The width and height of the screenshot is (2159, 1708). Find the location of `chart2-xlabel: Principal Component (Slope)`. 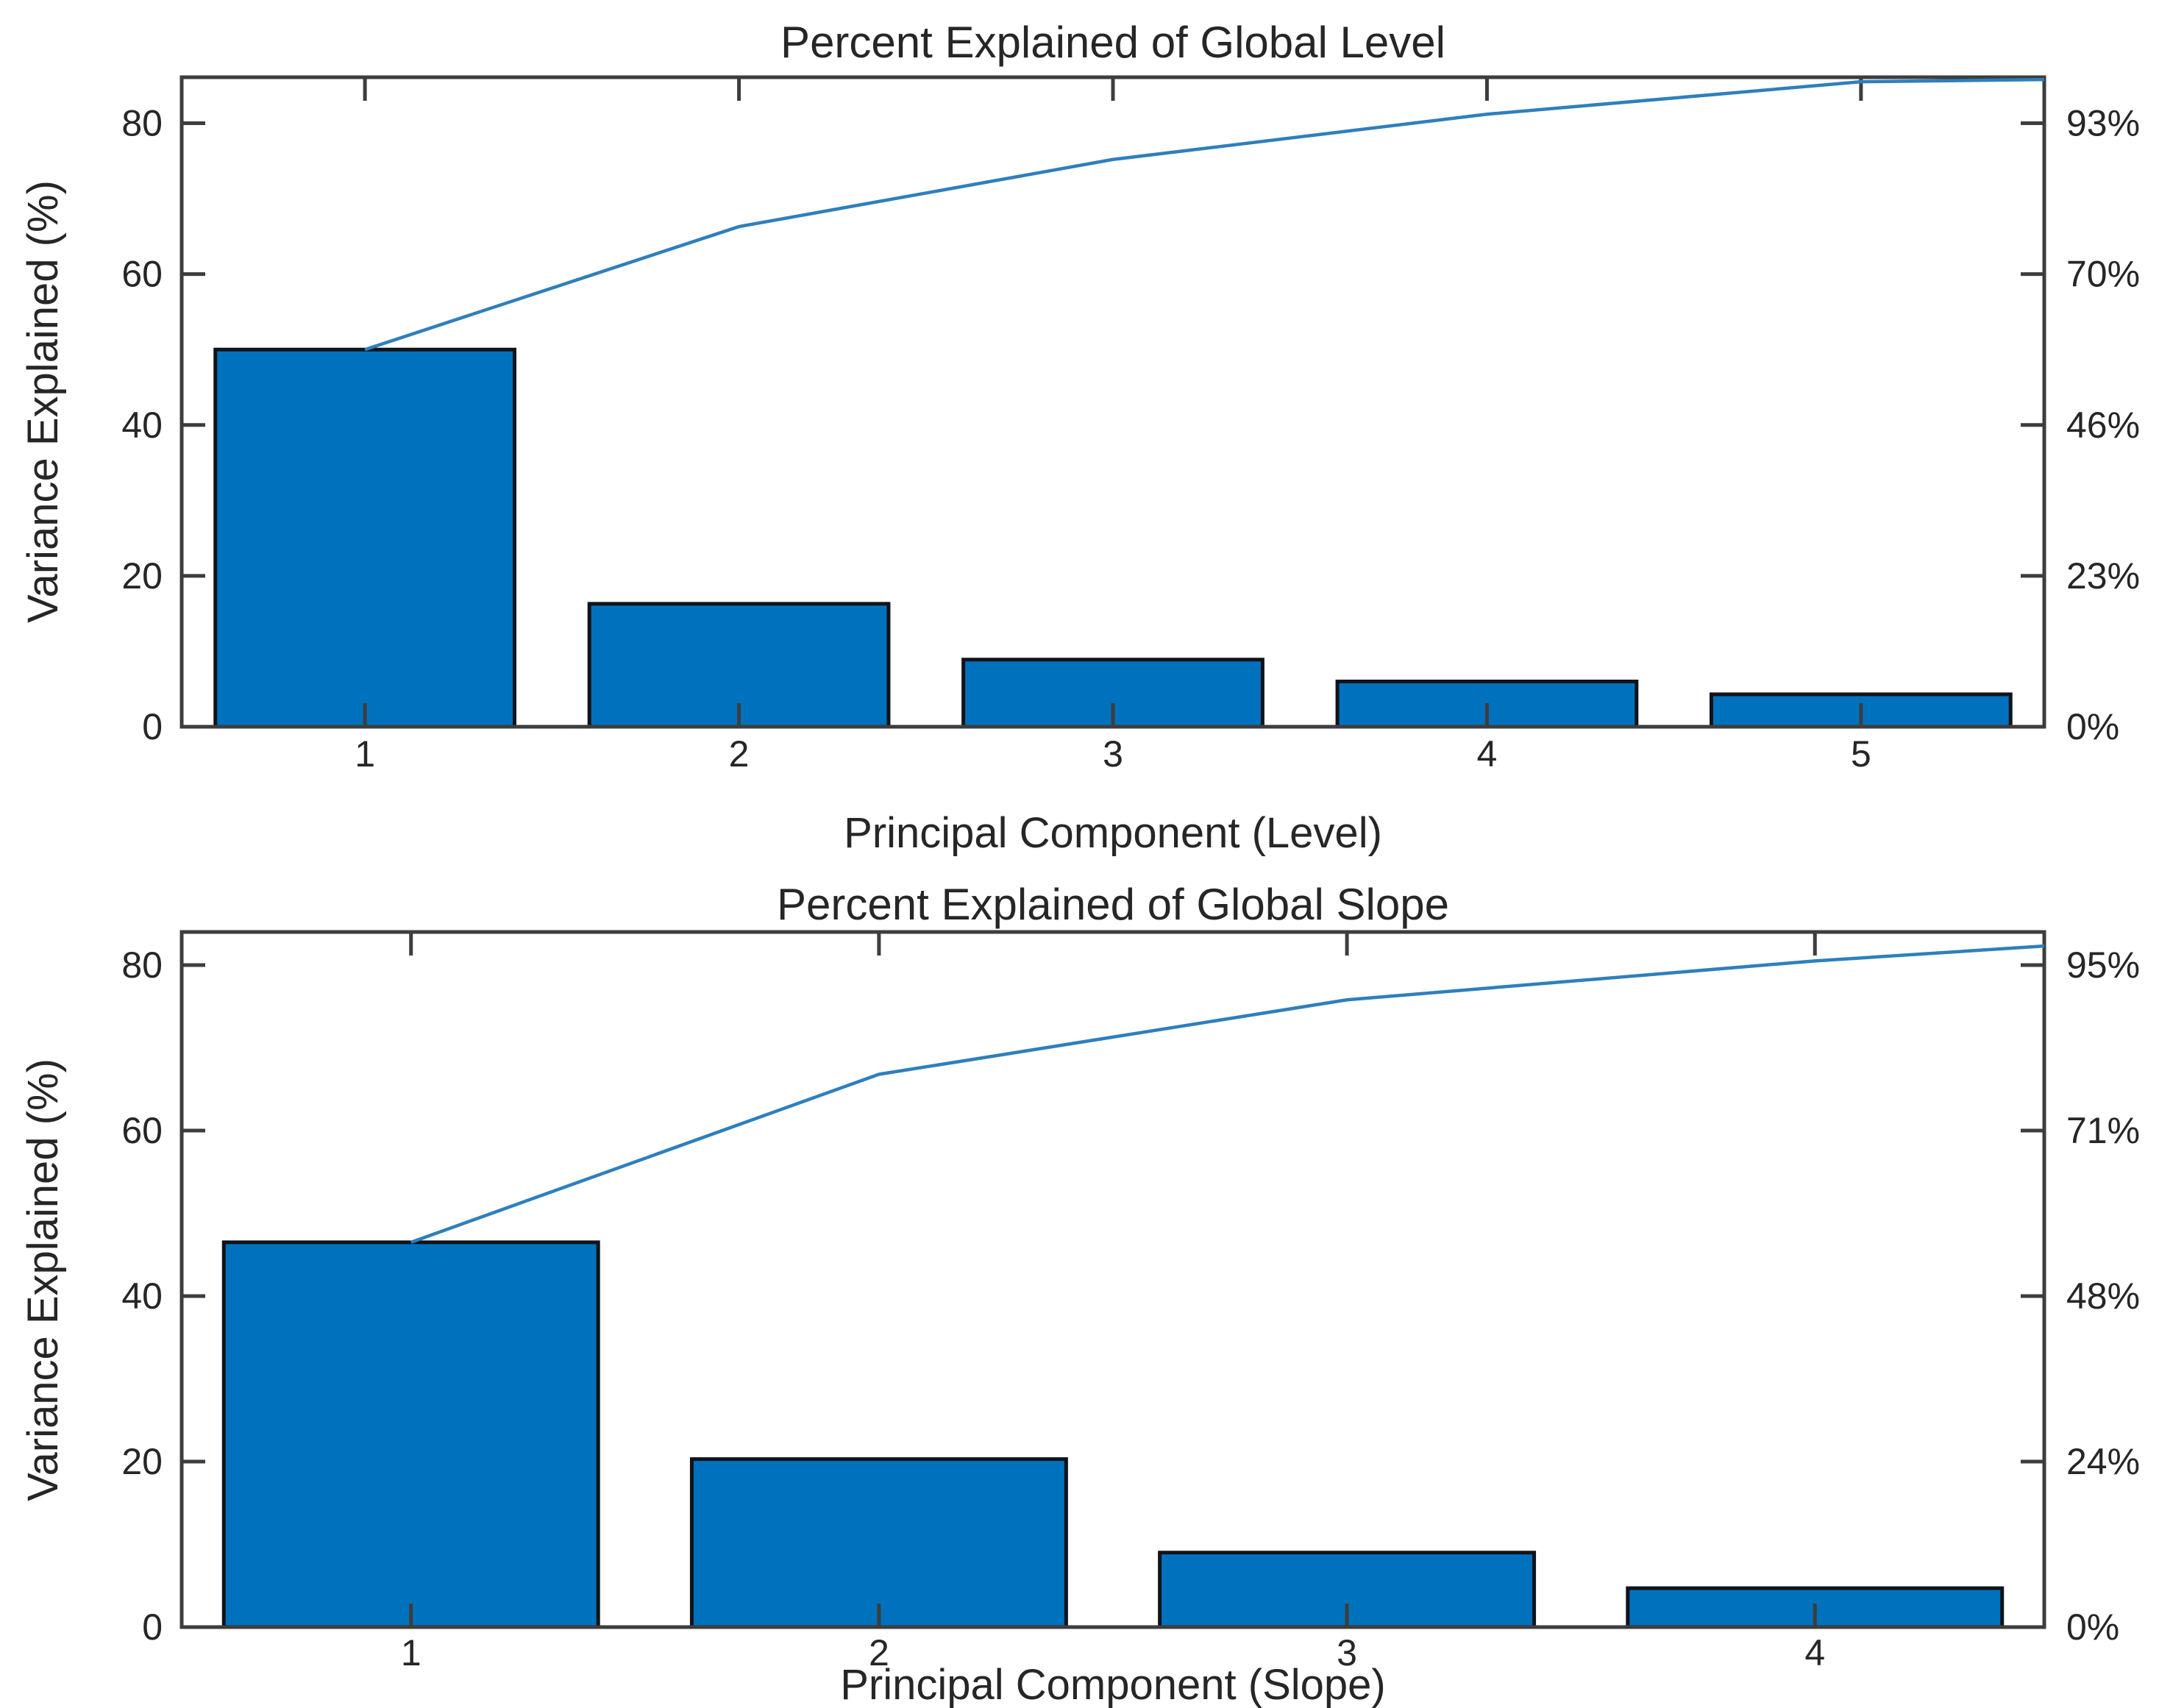

chart2-xlabel: Principal Component (Slope) is located at coordinates (1112, 1685).